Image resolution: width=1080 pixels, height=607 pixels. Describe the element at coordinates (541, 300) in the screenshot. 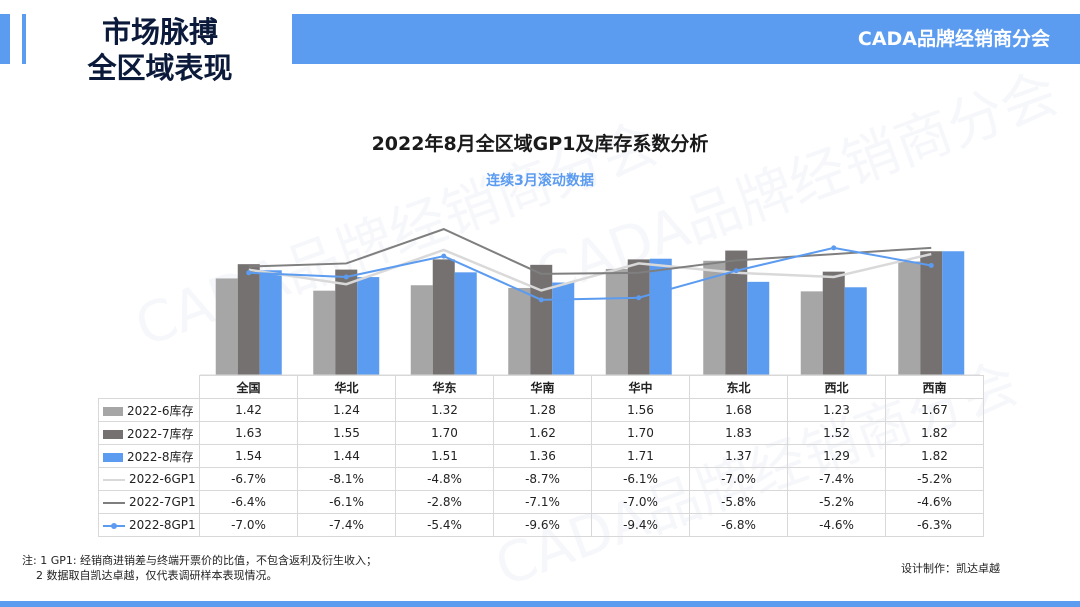

I see `point-2022-8GP1-华南` at that location.